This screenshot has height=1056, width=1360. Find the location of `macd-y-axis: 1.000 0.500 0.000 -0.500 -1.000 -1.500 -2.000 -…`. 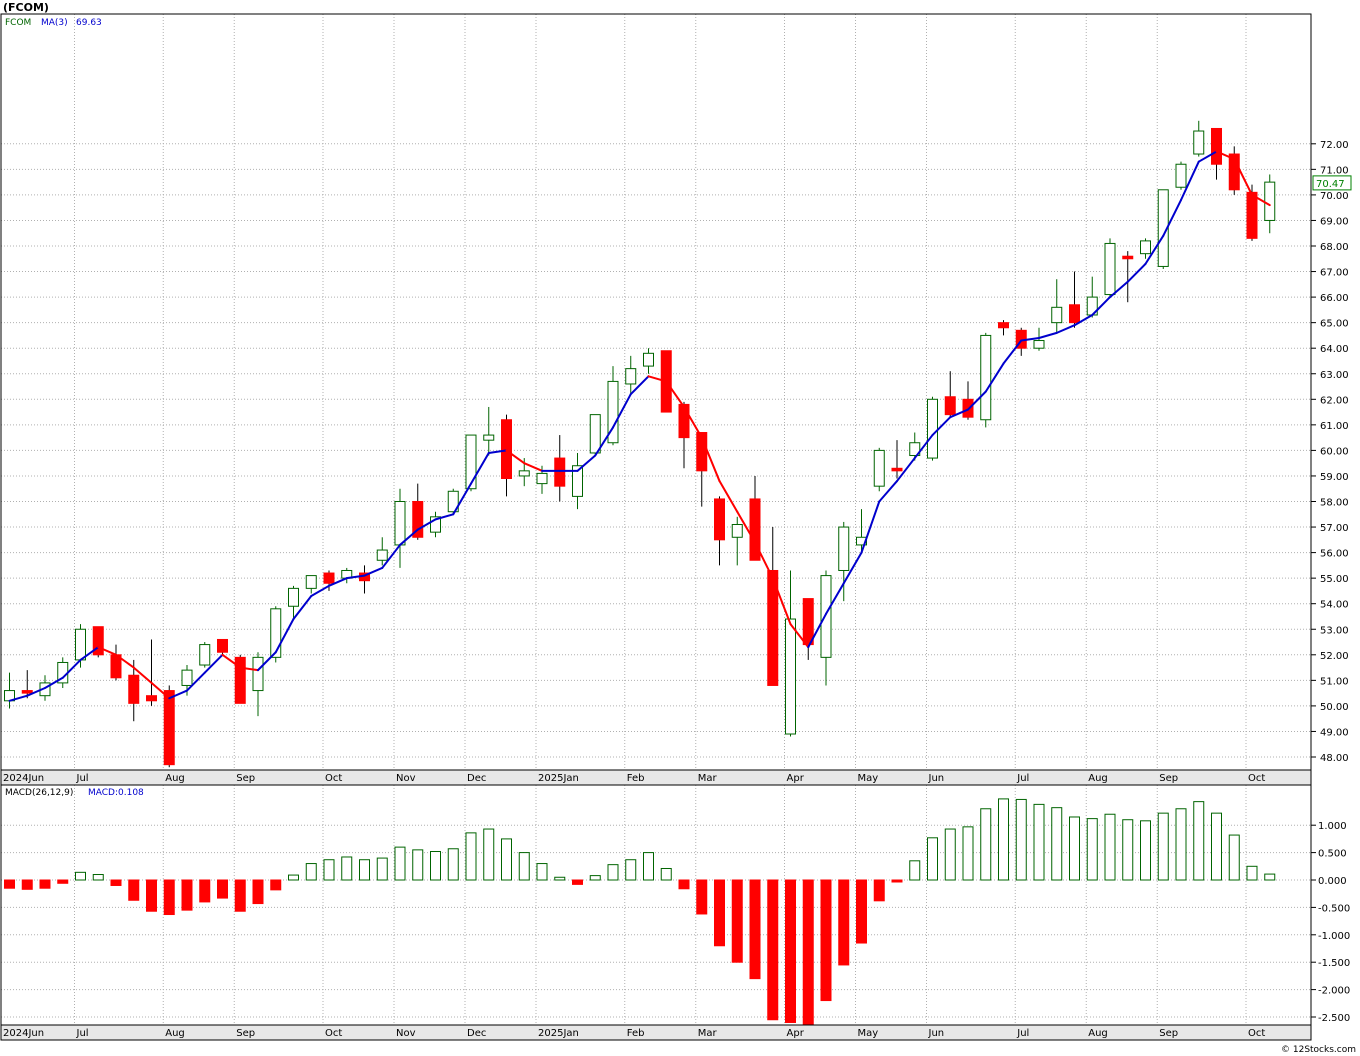

macd-y-axis: 1.000 0.500 0.000 -0.500 -1.000 -1.500 -2.000 -… is located at coordinates (1330, 922).